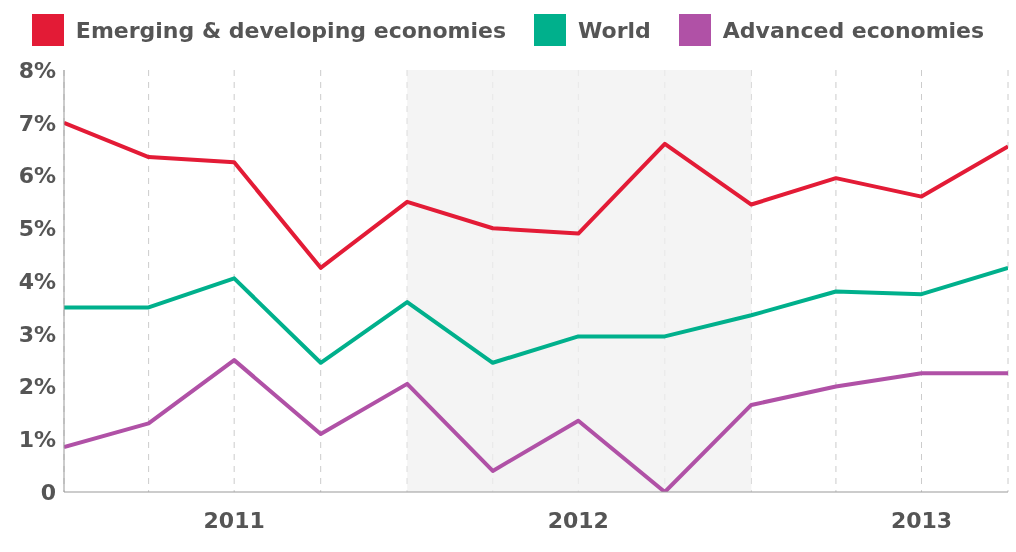 The height and width of the screenshot is (552, 1016). What do you see at coordinates (37, 123) in the screenshot?
I see `y-tick-label: 7%` at bounding box center [37, 123].